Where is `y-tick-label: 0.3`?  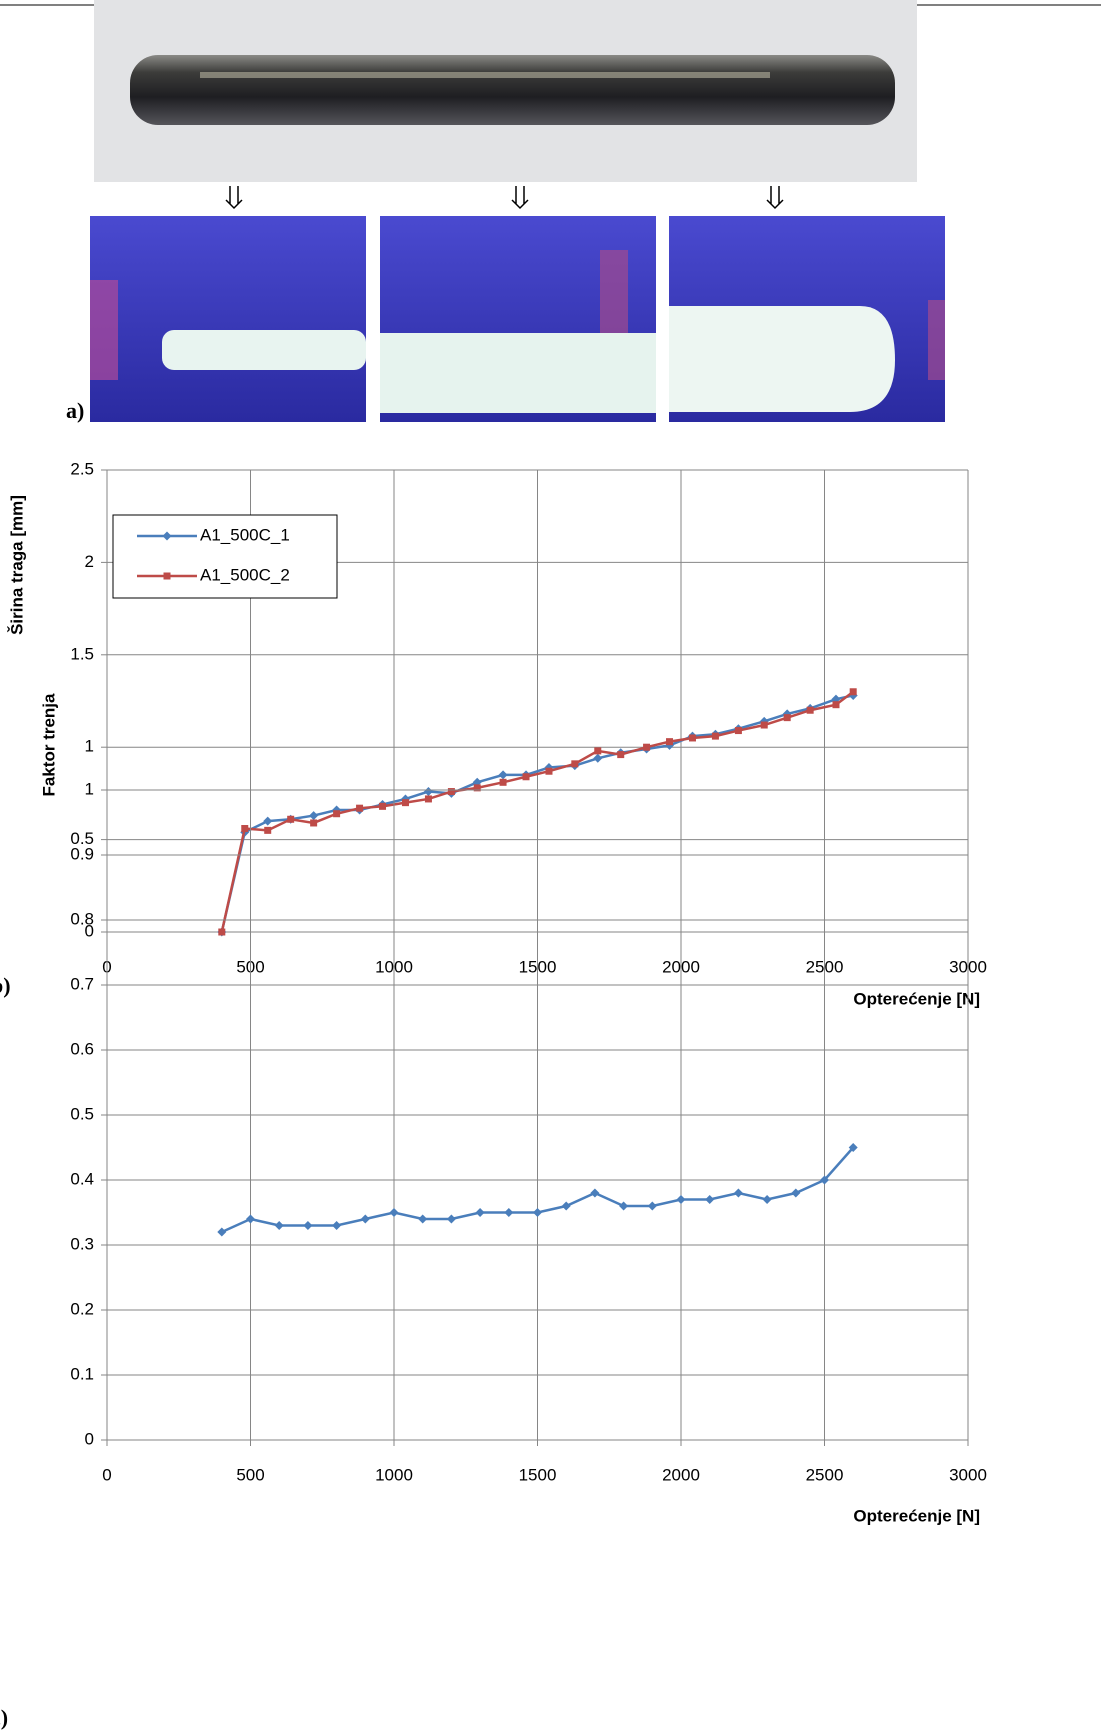
y-tick-label: 0.3 is located at coordinates (82, 1243).